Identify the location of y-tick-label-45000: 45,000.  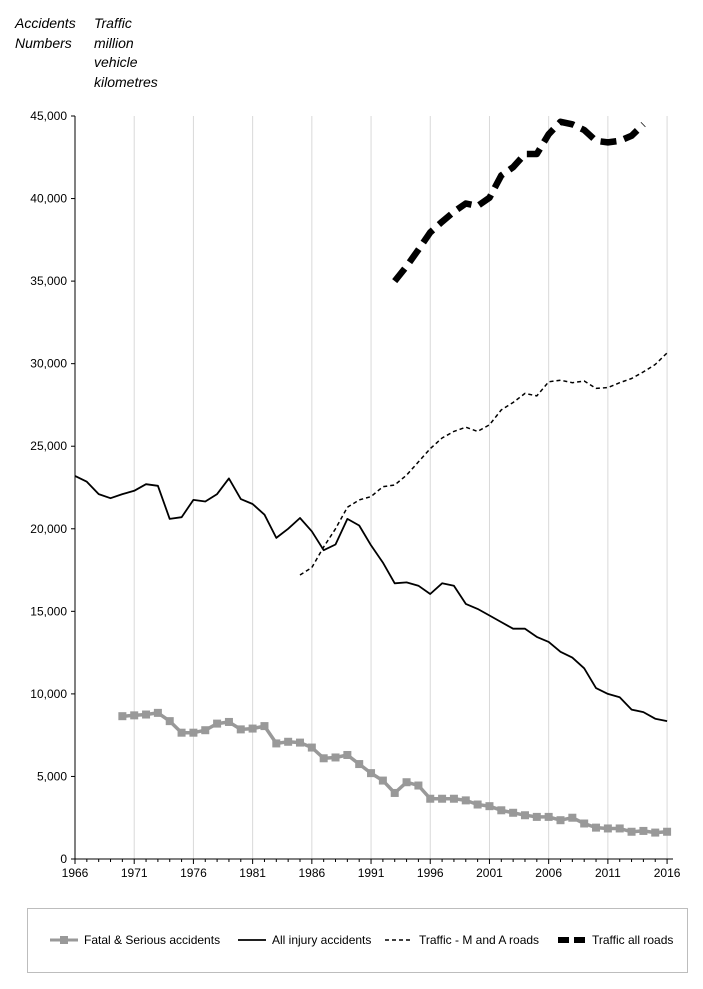
(48, 116).